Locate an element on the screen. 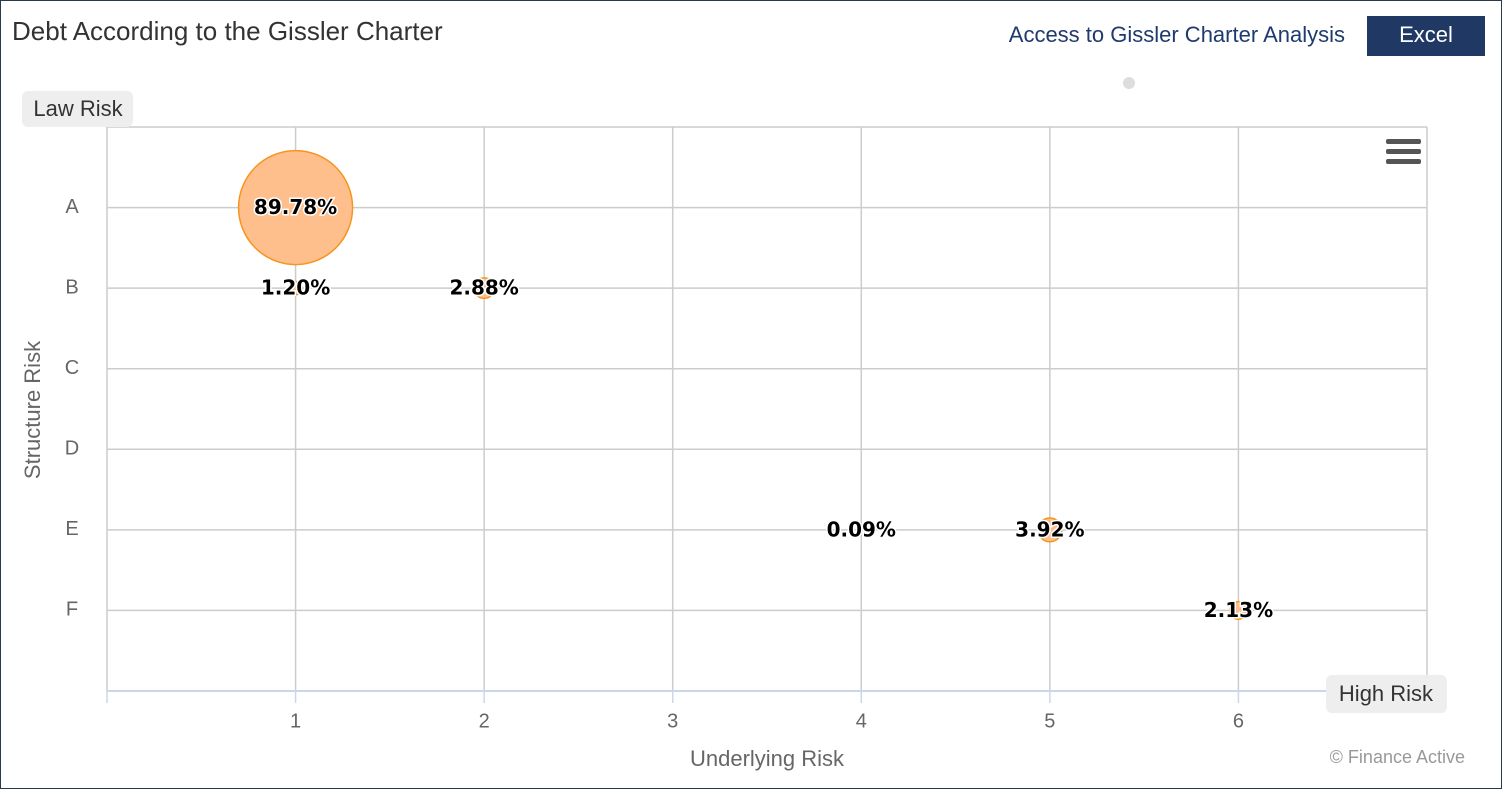  x-tick-label: 1 is located at coordinates (295, 721).